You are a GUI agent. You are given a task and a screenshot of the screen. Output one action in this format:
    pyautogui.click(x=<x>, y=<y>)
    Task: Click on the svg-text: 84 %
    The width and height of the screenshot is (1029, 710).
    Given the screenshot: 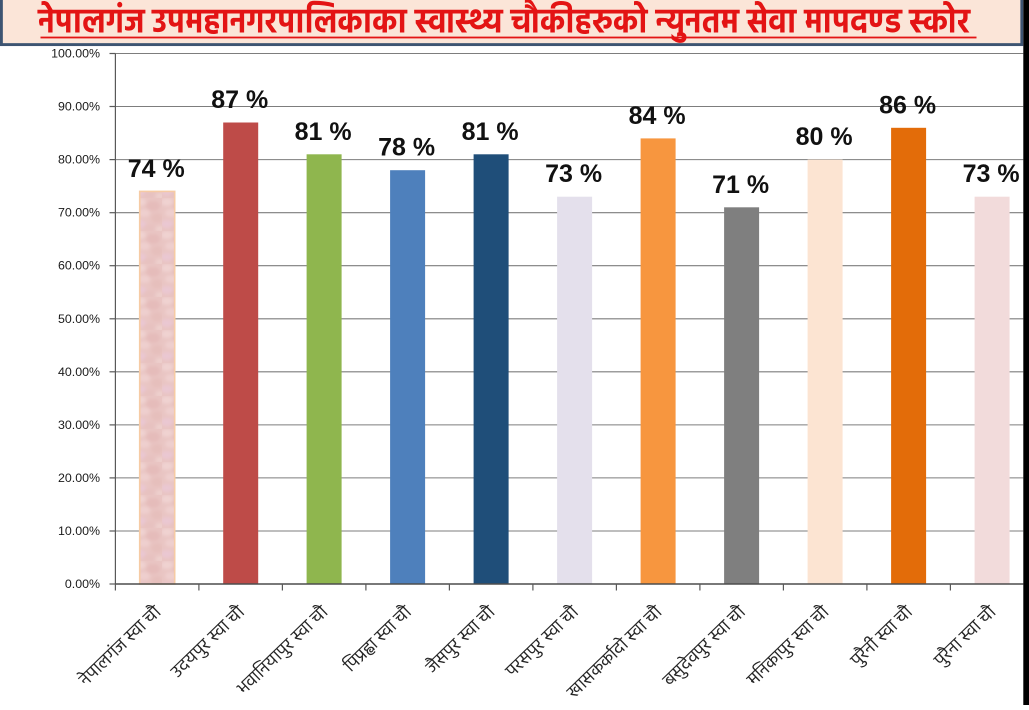 What is the action you would take?
    pyautogui.click(x=657, y=116)
    